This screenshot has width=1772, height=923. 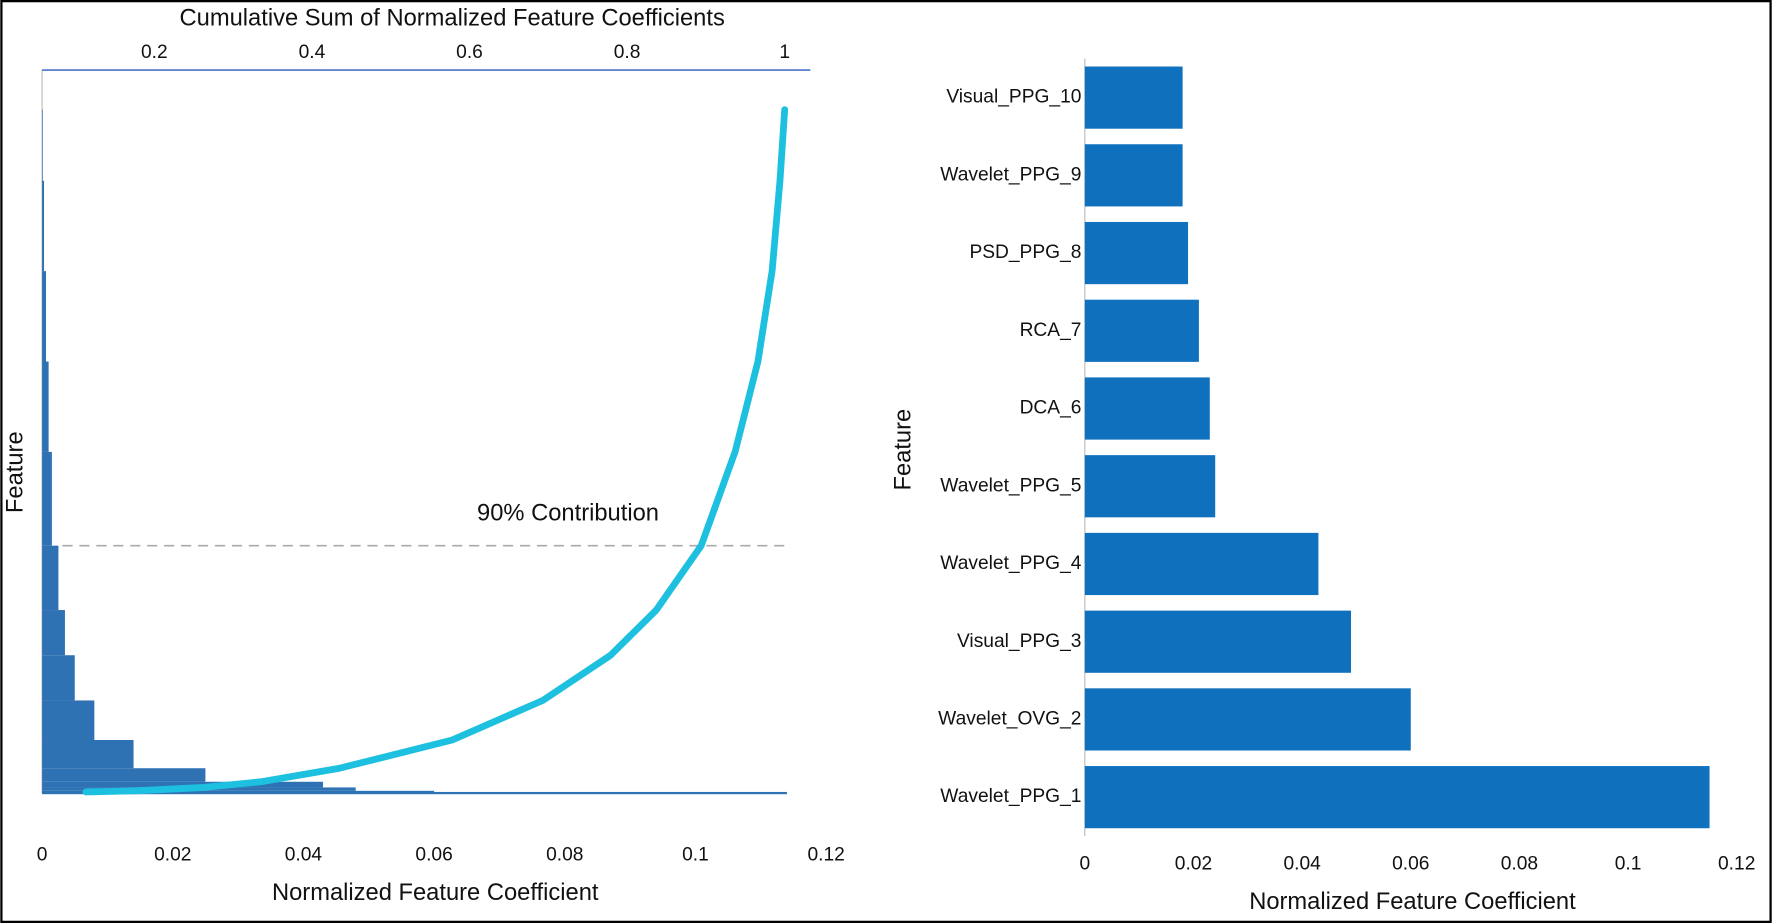 I want to click on x2-tick-label: 0.2, so click(x=154, y=52).